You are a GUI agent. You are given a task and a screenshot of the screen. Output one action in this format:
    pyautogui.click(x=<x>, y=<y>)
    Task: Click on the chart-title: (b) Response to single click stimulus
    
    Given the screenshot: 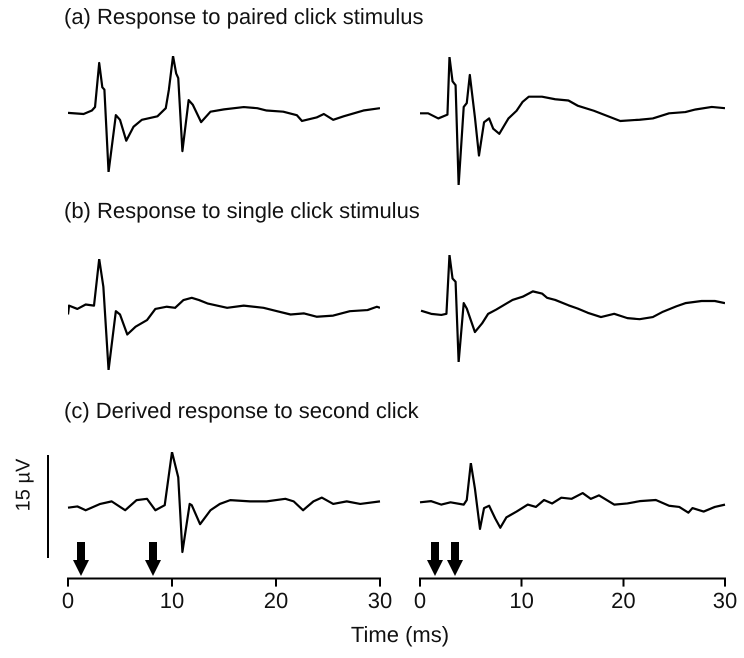 What is the action you would take?
    pyautogui.click(x=242, y=211)
    